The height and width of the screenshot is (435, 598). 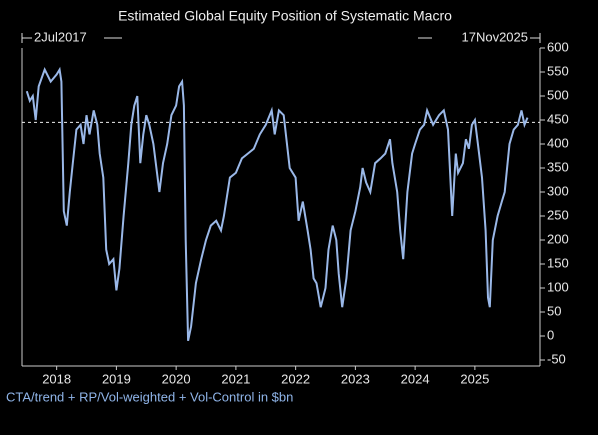 I want to click on x-tick-label: 2018, so click(x=56, y=378).